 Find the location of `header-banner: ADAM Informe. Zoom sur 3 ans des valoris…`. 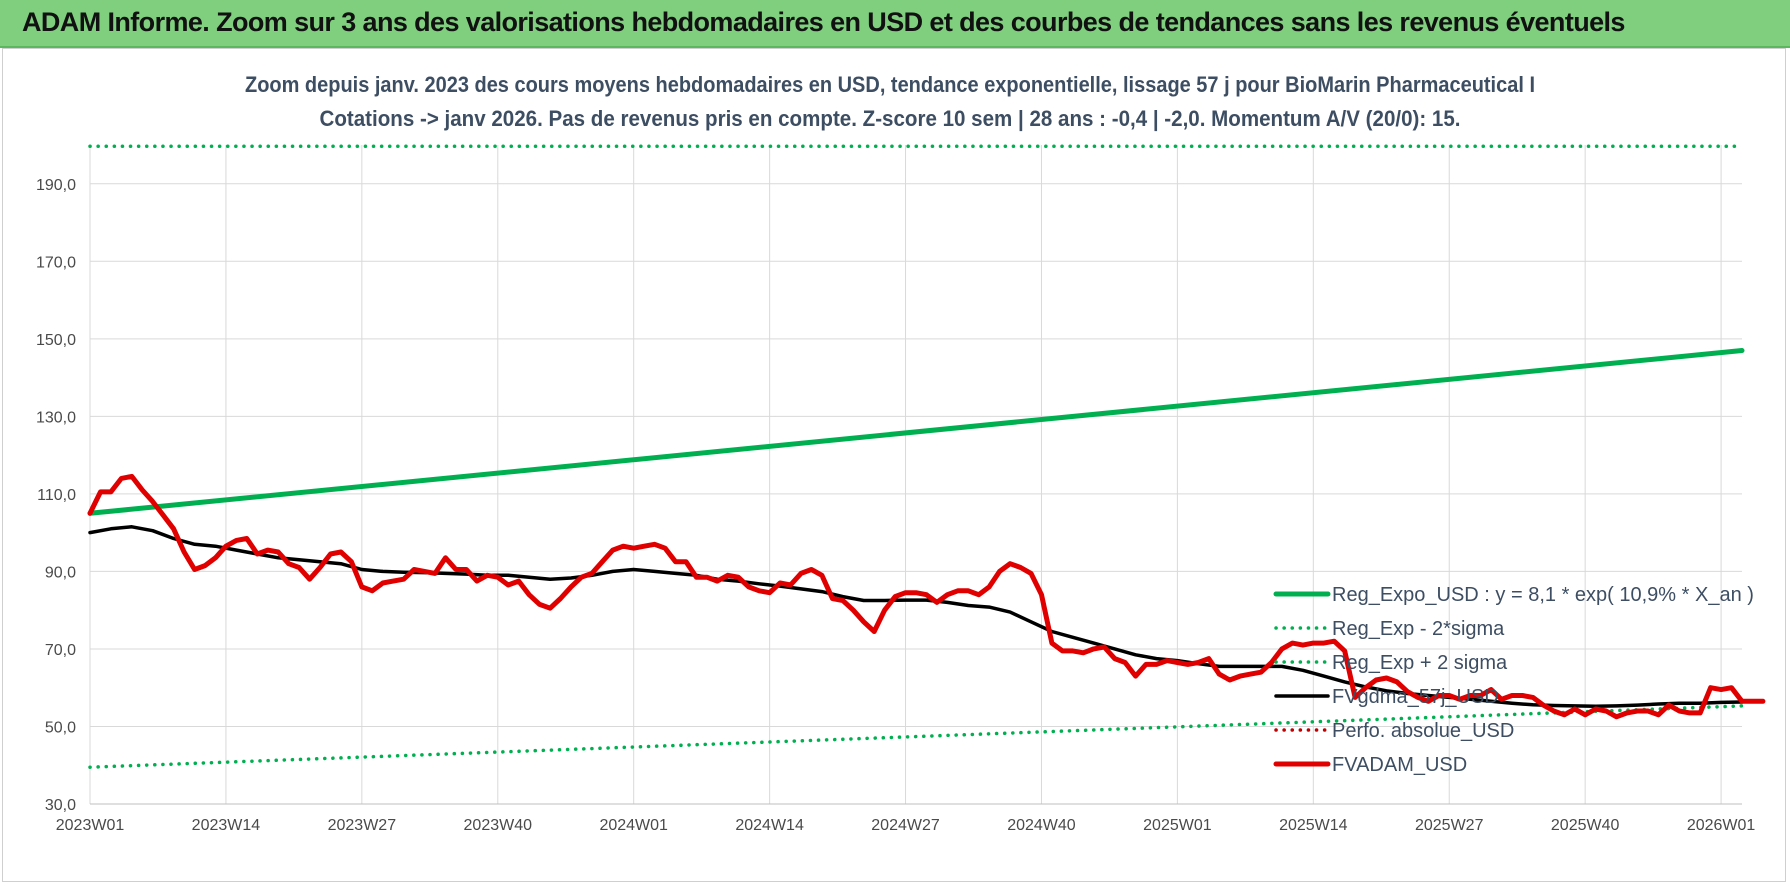

header-banner: ADAM Informe. Zoom sur 3 ans des valoris… is located at coordinates (895, 24).